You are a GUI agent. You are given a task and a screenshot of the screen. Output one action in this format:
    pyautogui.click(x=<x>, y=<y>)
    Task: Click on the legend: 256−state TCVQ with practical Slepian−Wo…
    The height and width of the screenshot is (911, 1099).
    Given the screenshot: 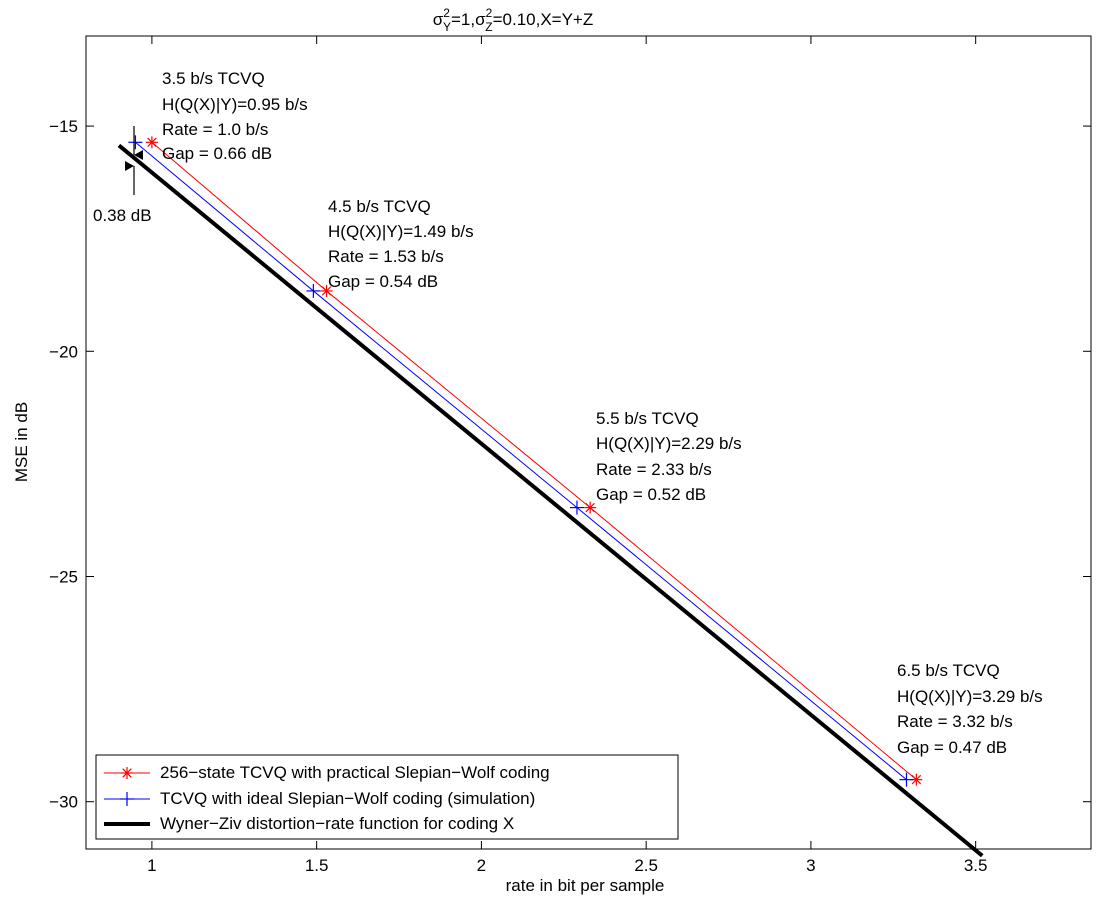 What is the action you would take?
    pyautogui.click(x=387, y=797)
    